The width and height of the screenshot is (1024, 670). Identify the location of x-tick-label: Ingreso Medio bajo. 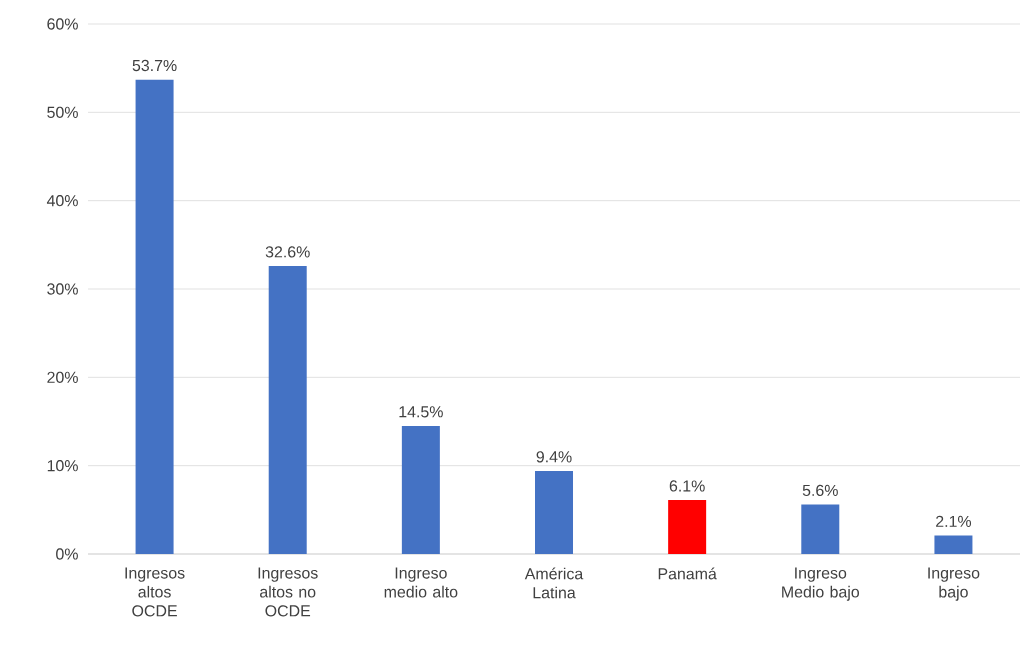
(821, 584).